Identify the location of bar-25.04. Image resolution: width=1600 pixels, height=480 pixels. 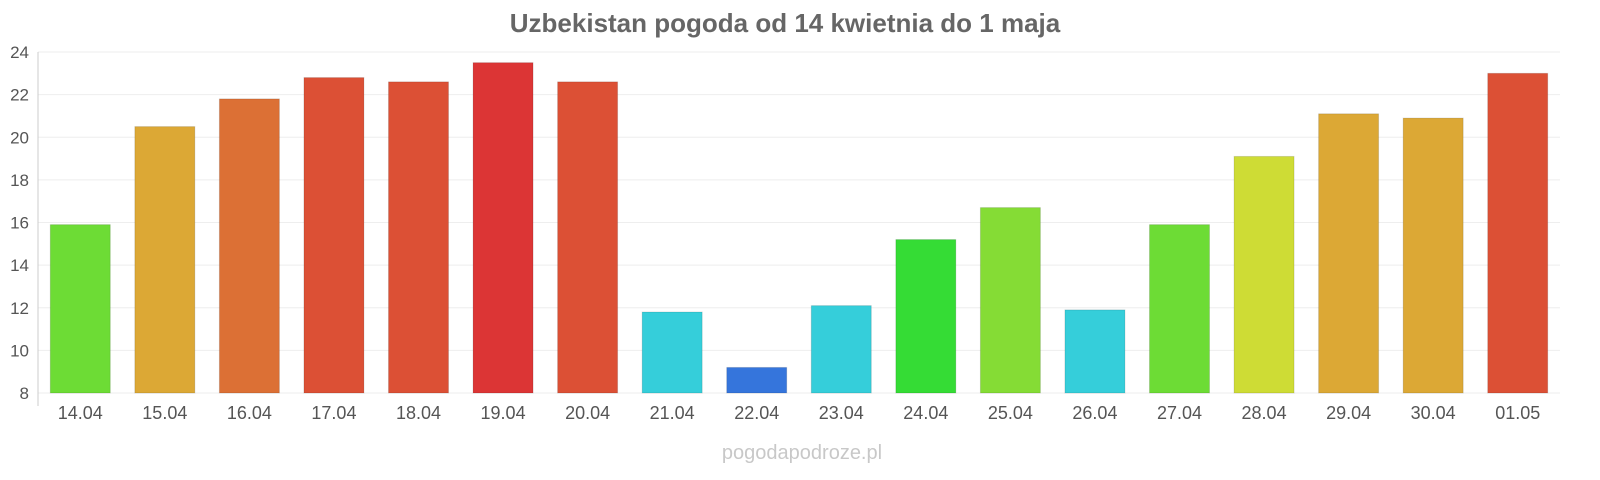
(1010, 300).